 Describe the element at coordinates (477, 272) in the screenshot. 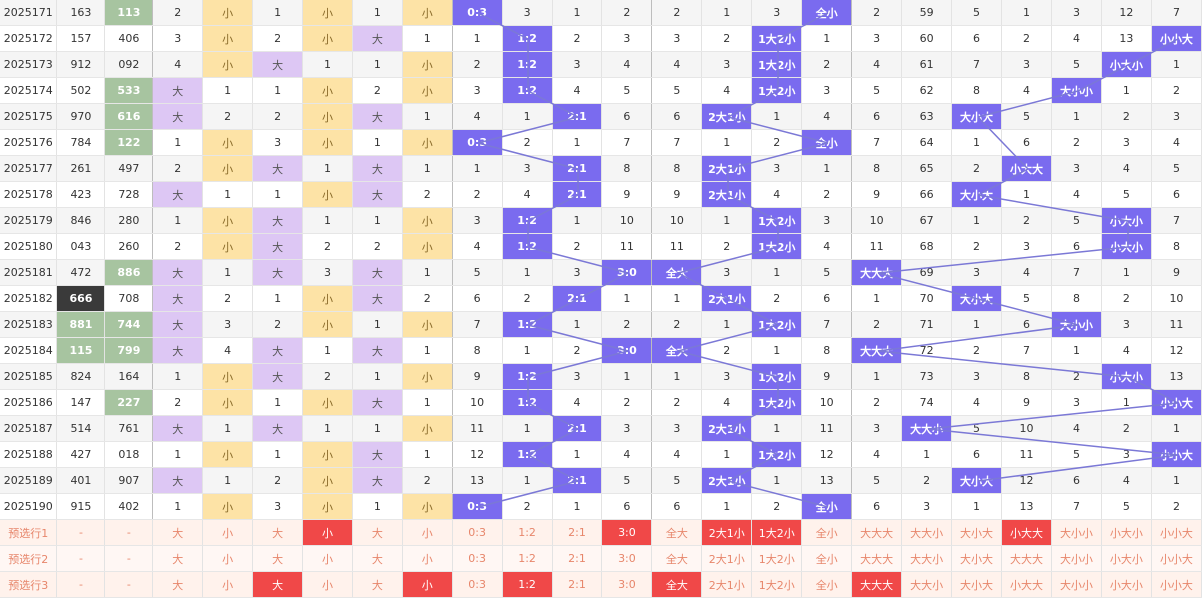

I see `ratio-cell: 5` at that location.